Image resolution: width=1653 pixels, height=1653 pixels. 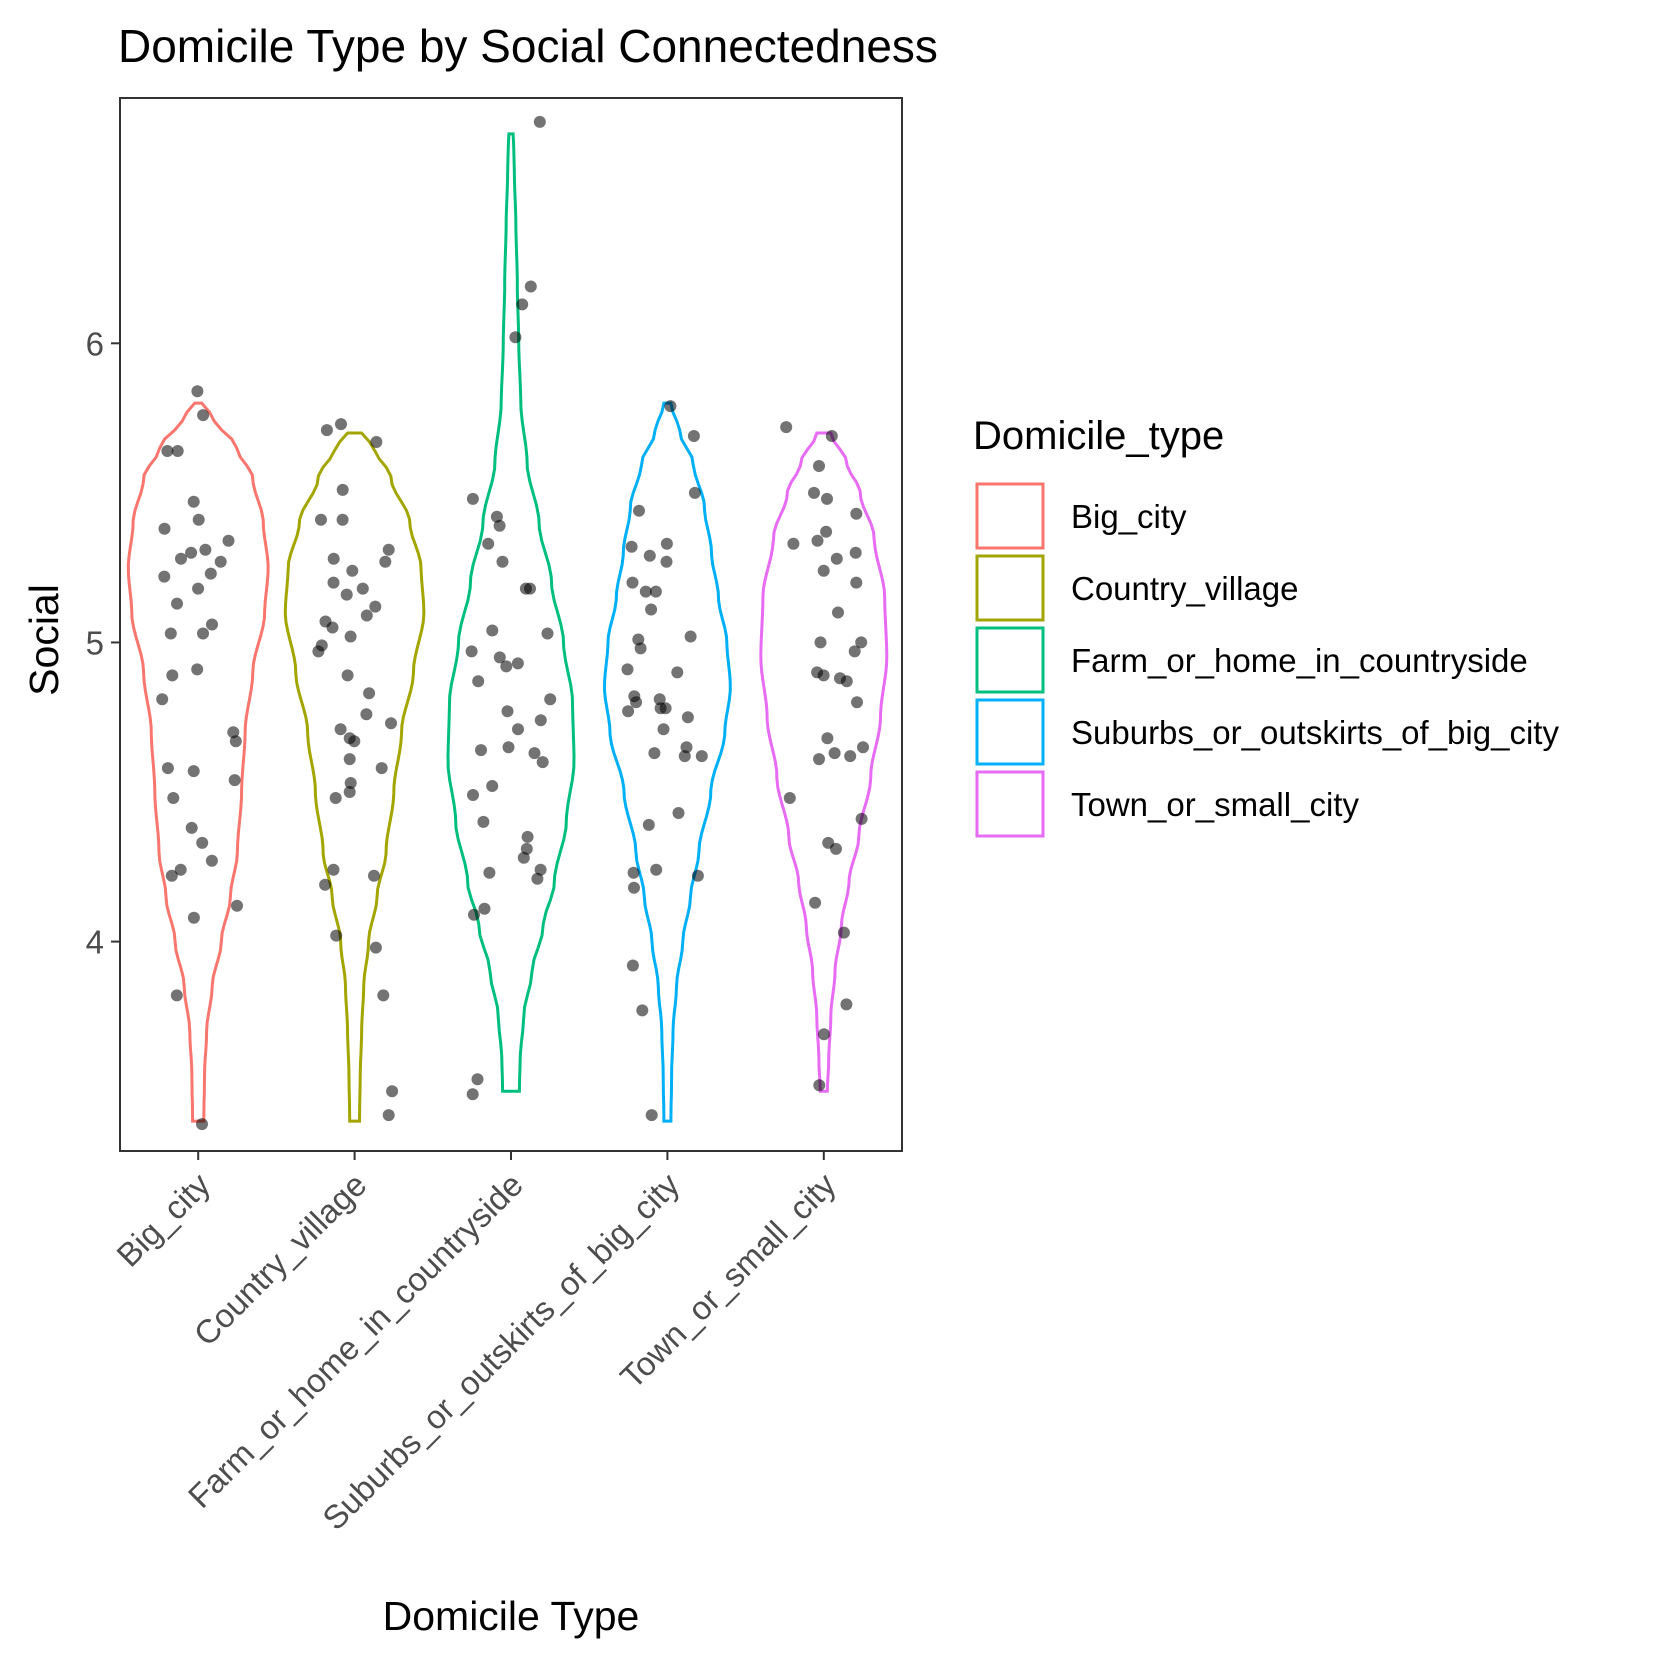 What do you see at coordinates (528, 46) in the screenshot?
I see `chart-title: Domicile Type by Social Connectedness` at bounding box center [528, 46].